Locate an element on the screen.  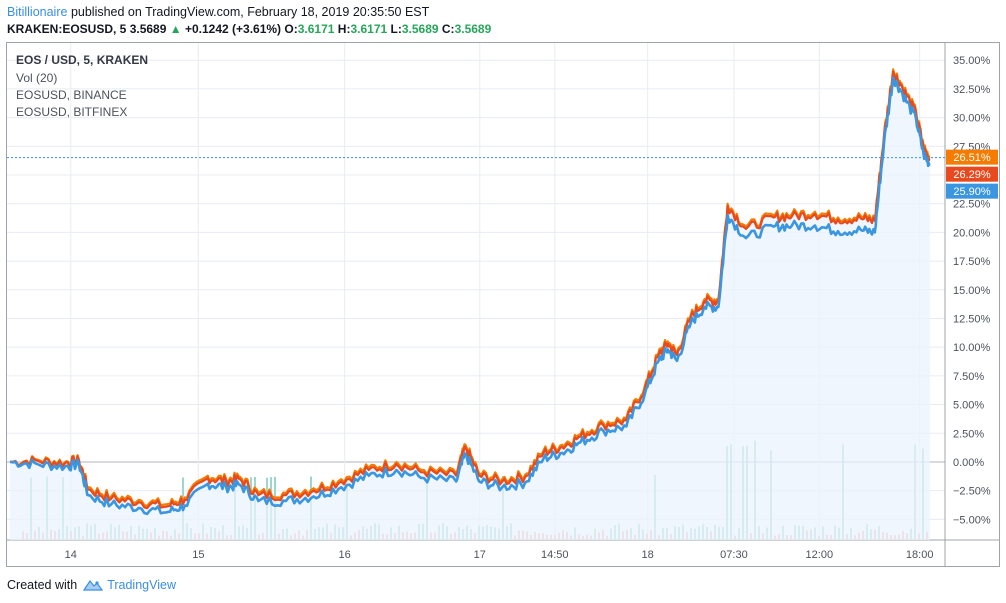
open-value: 3.6171 is located at coordinates (316, 29).